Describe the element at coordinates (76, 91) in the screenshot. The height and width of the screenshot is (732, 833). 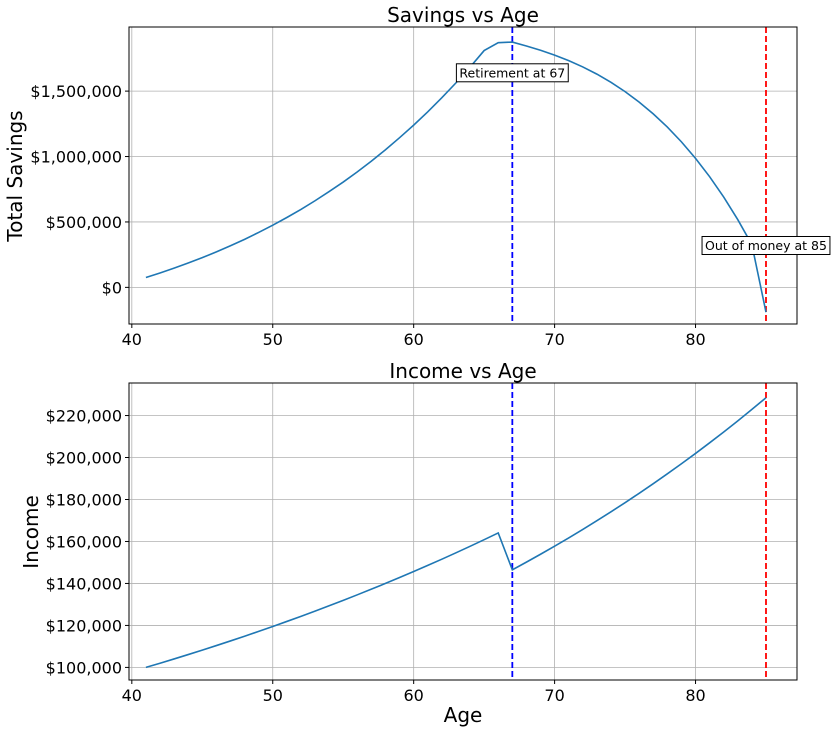
I see `savings-y-tick-label: $1,500,000` at that location.